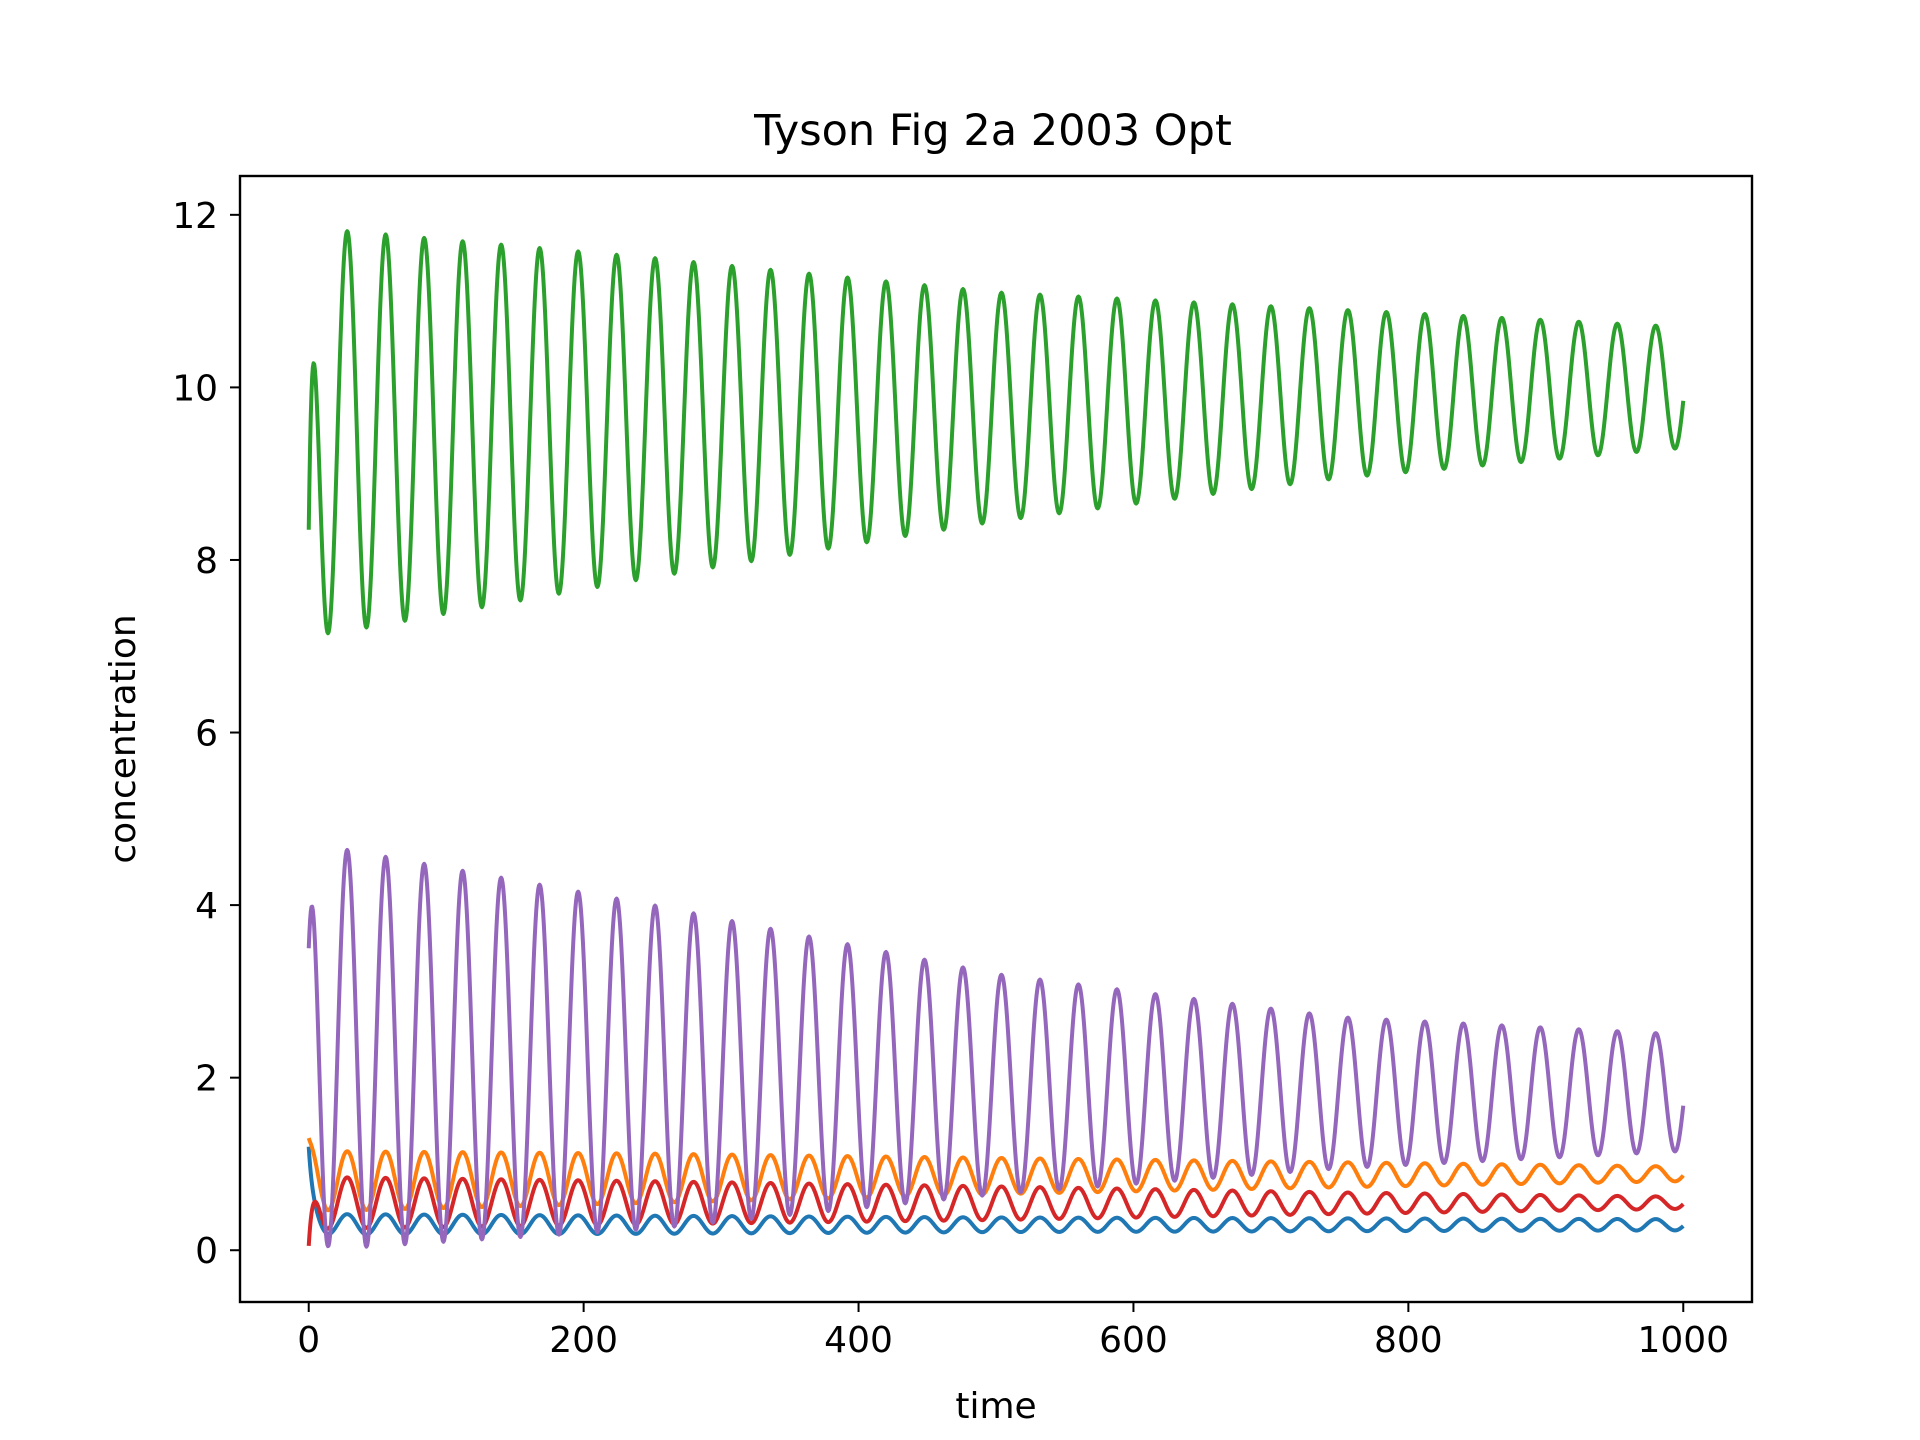 The width and height of the screenshot is (1920, 1440). Describe the element at coordinates (1013, 1331) in the screenshot. I see `x-axis-ticks: 0 200 400 600 800 1000` at that location.